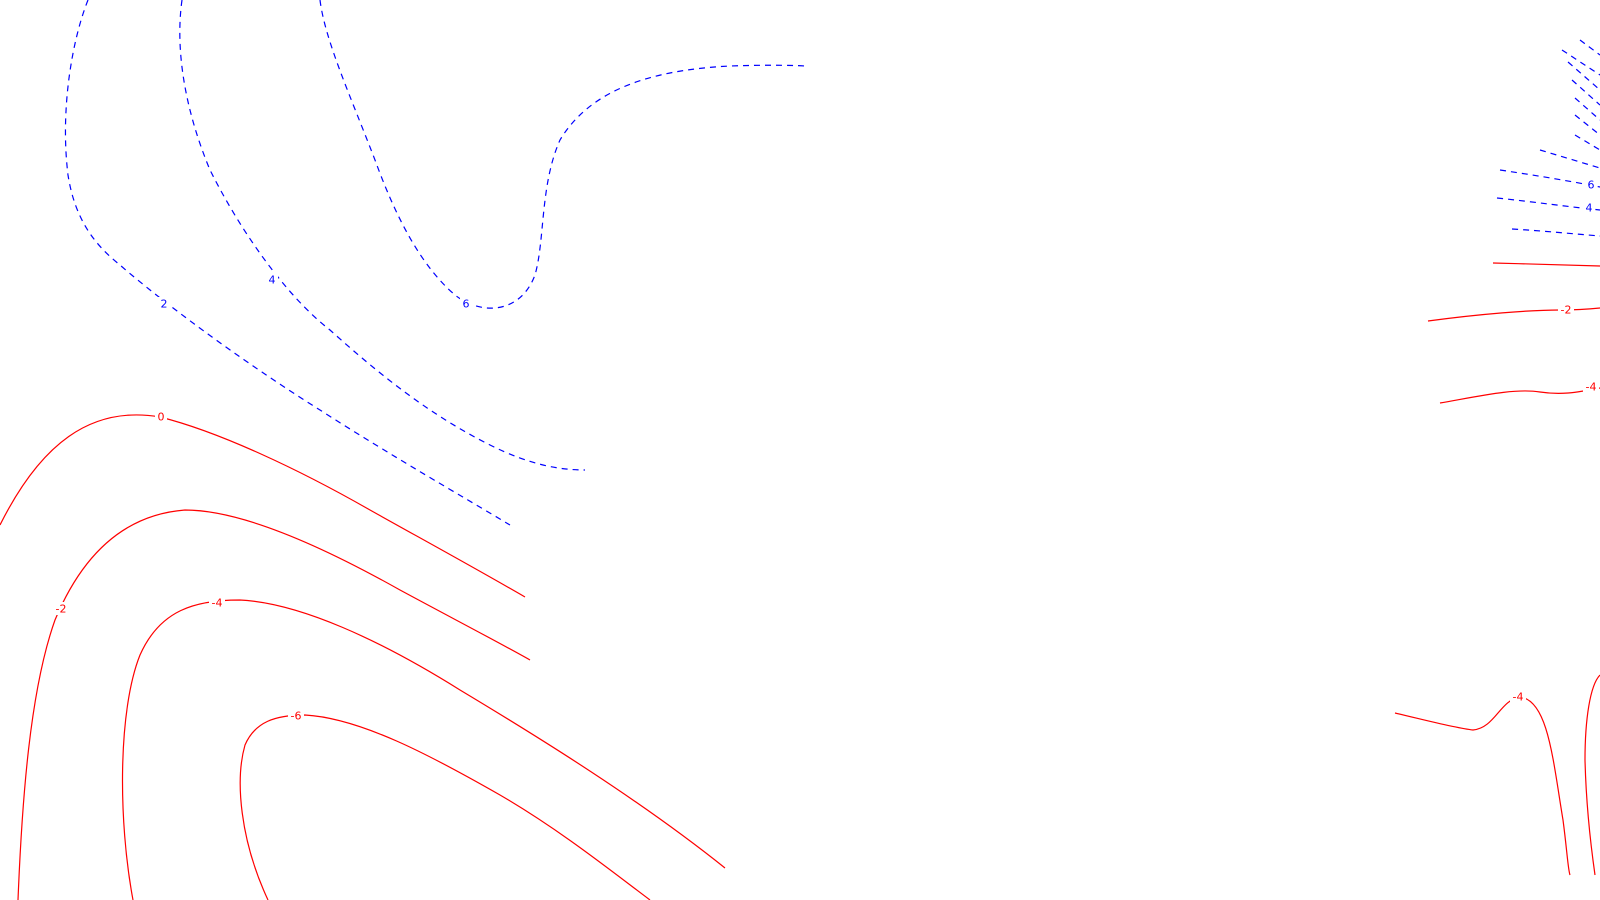 This screenshot has width=1600, height=900. What do you see at coordinates (1592, 775) in the screenshot?
I see `contour-line-right-neg-edge` at bounding box center [1592, 775].